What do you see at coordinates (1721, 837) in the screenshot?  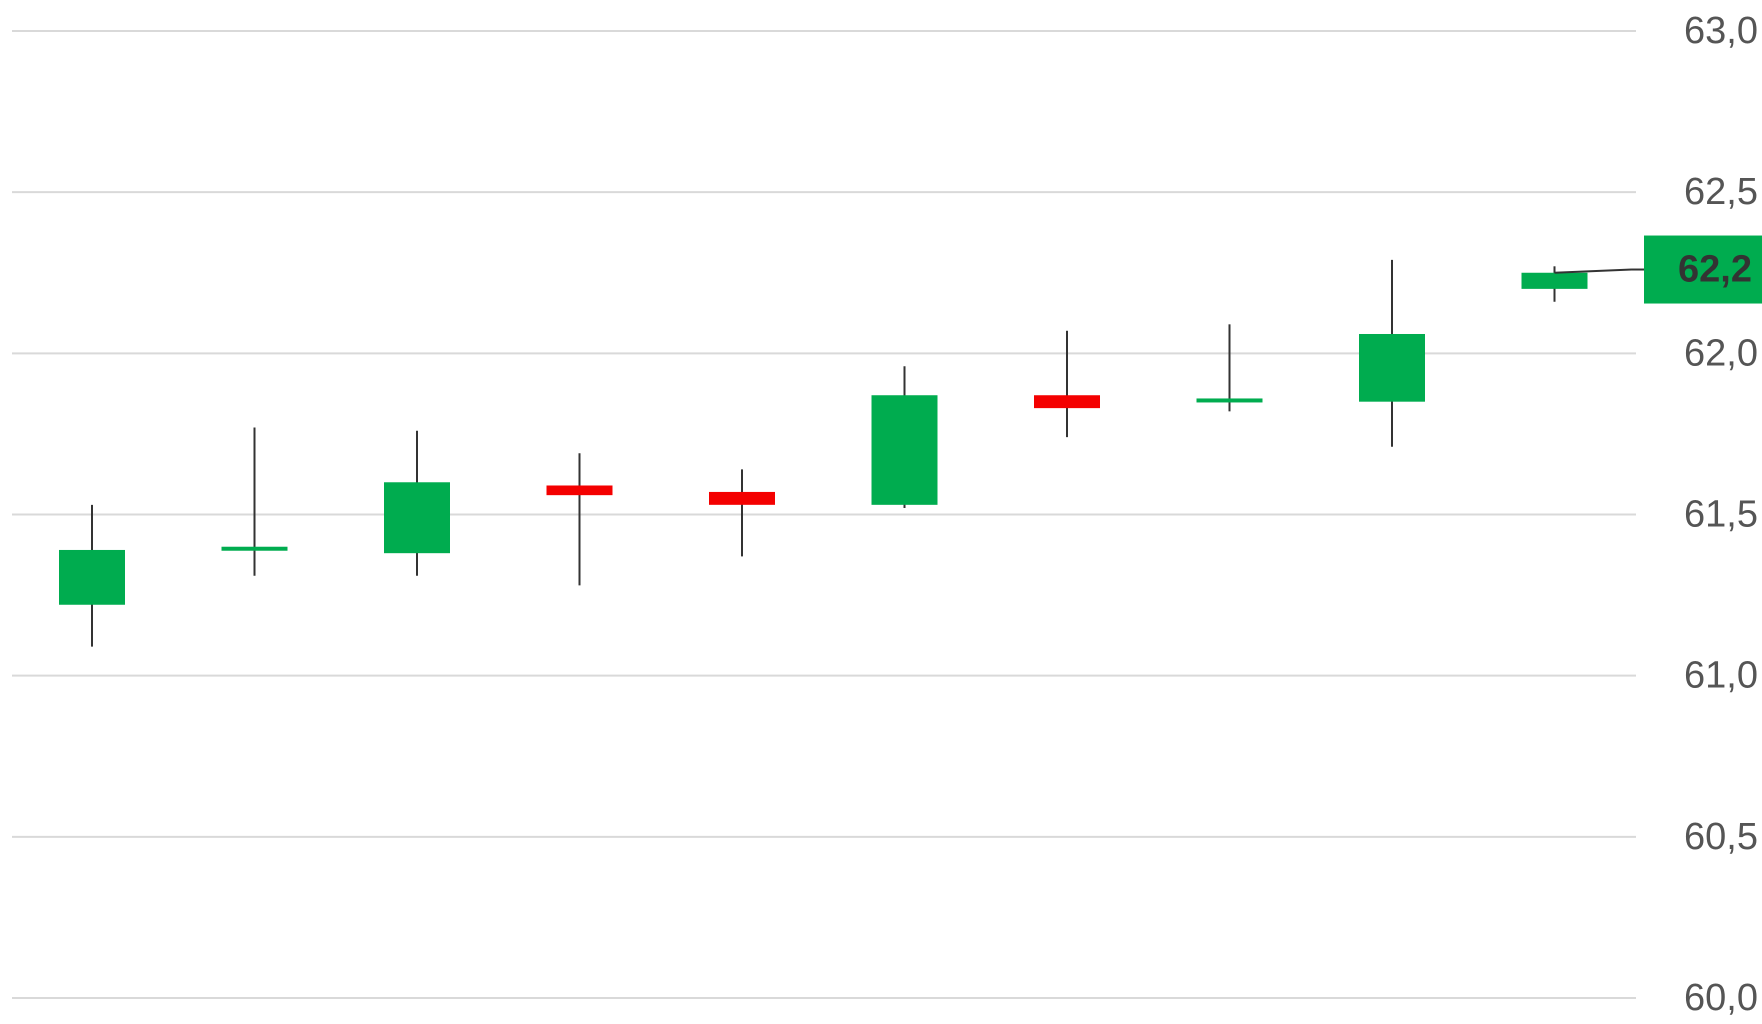 I see `y-tick-label: 60,5` at bounding box center [1721, 837].